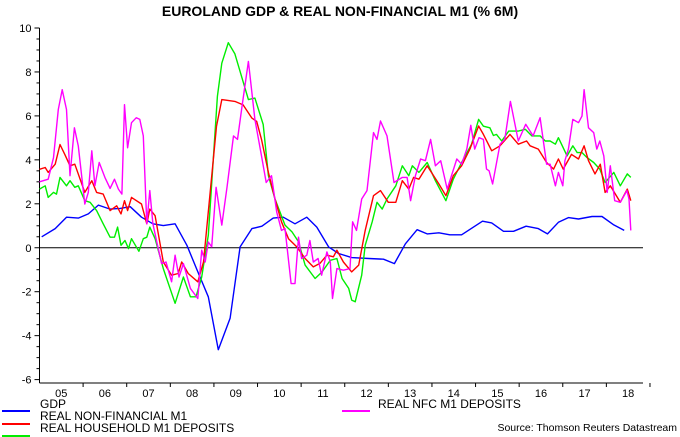  Describe the element at coordinates (541, 394) in the screenshot. I see `x-tick-label: 16` at that location.